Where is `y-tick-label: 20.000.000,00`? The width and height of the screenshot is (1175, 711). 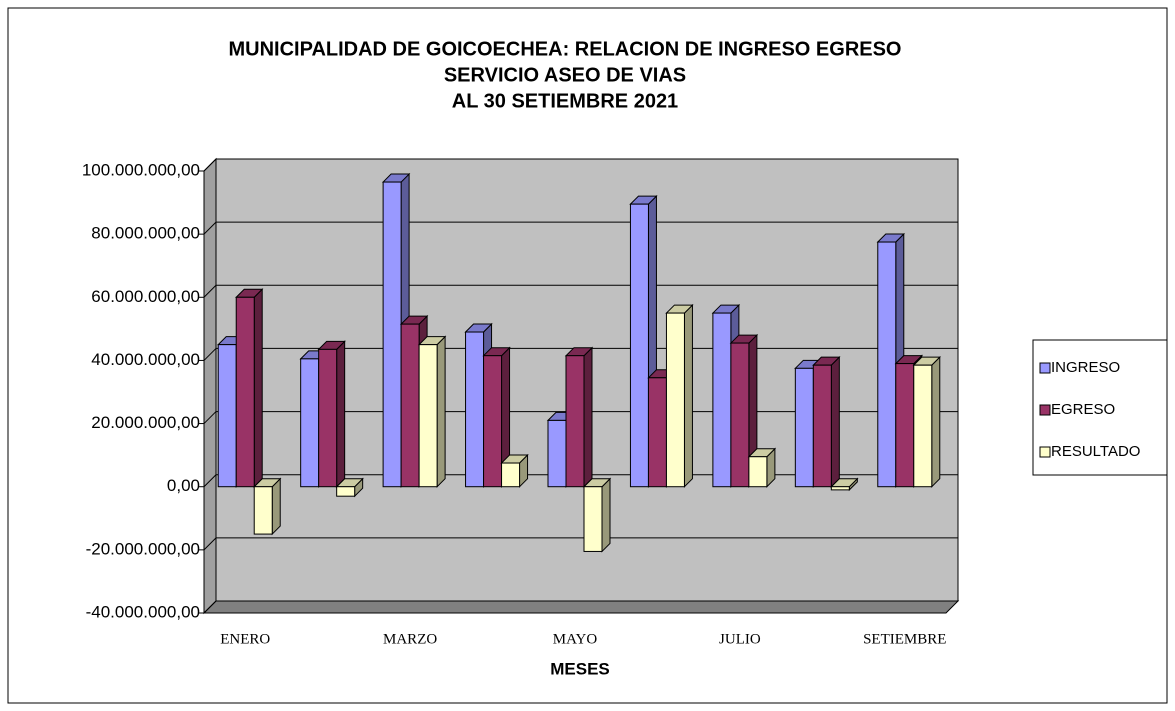 y-tick-label: 20.000.000,00 is located at coordinates (145, 422).